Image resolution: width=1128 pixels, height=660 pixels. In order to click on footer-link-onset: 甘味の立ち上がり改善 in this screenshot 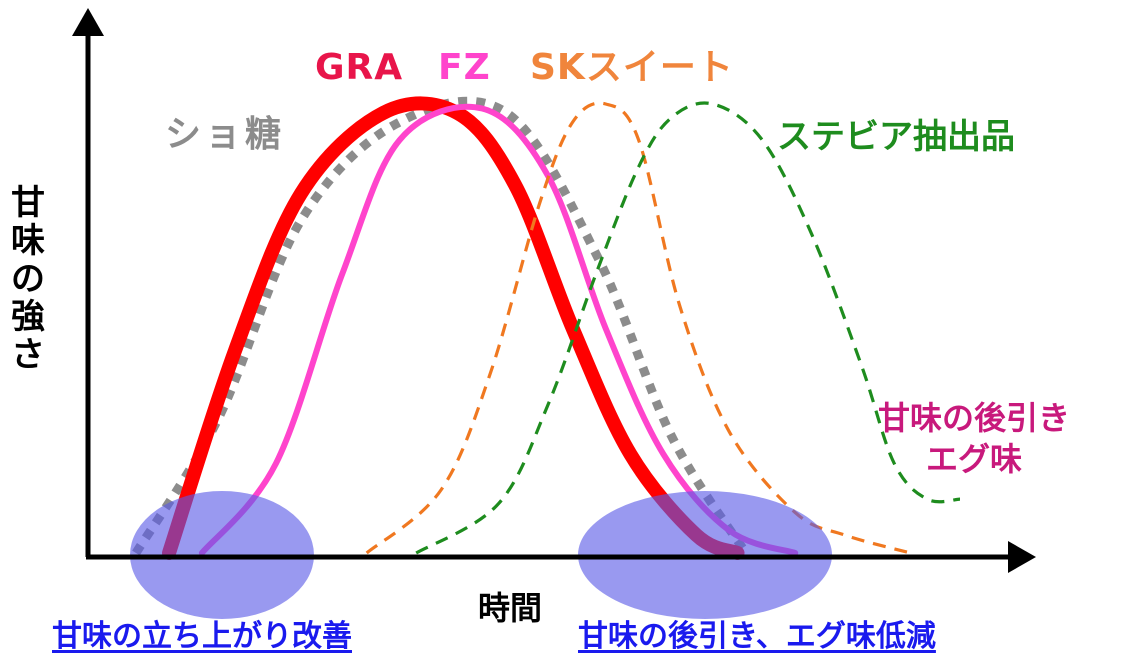, I will do `click(202, 636)`.